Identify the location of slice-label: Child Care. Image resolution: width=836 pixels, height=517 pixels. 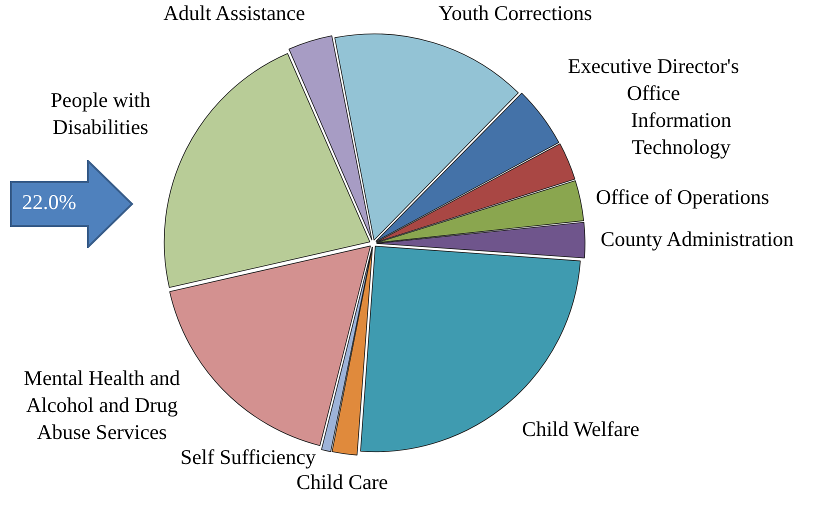
(342, 482).